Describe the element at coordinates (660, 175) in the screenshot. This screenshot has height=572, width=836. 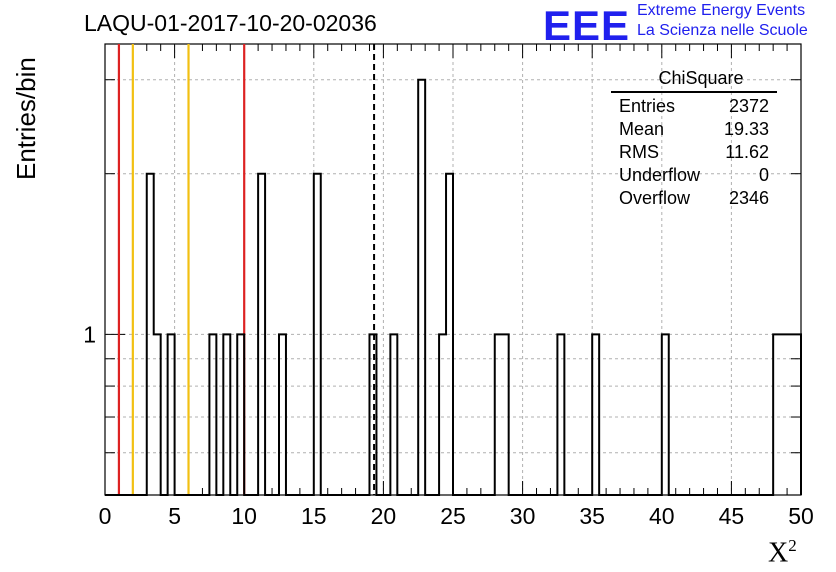
I see `stats-label: Underflow` at that location.